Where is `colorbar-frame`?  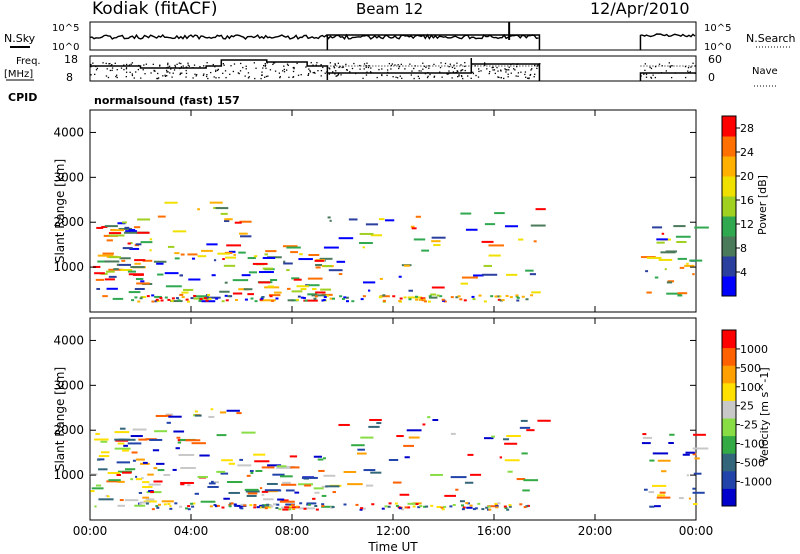
colorbar-frame is located at coordinates (729, 418).